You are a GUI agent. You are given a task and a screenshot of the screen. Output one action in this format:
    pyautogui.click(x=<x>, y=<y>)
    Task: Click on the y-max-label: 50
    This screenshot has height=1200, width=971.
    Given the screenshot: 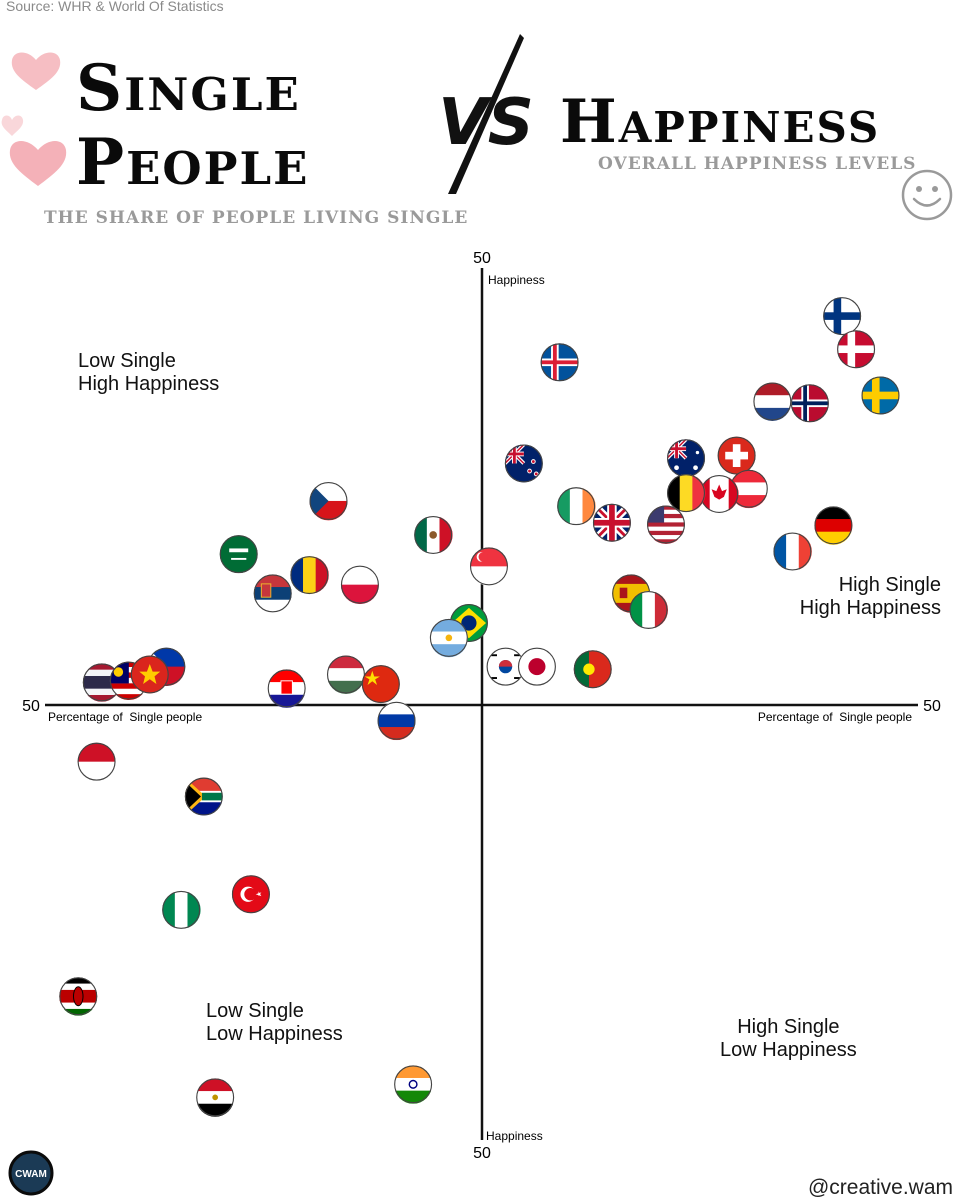 What is the action you would take?
    pyautogui.click(x=482, y=258)
    